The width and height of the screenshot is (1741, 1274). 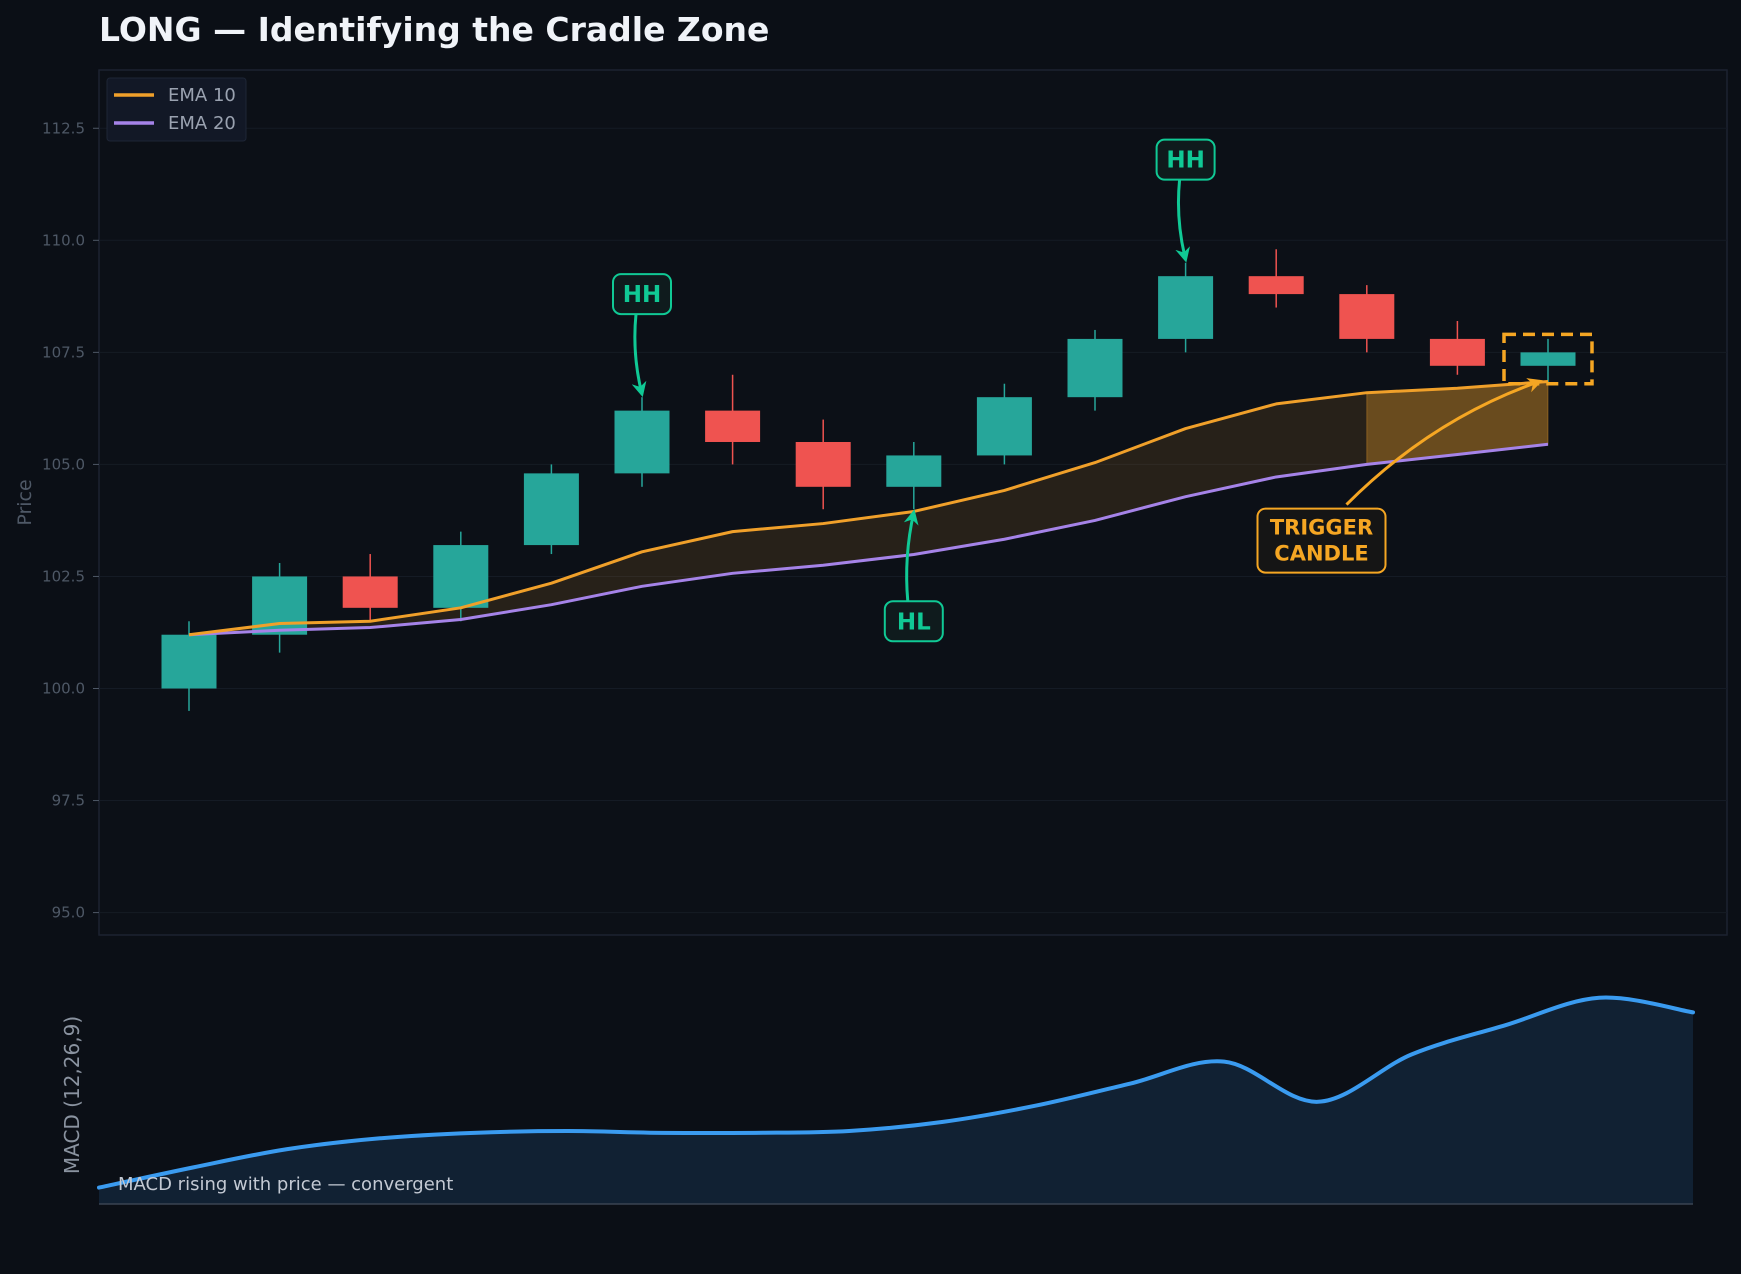 What do you see at coordinates (1321, 554) in the screenshot?
I see `trigger-label-line: CANDLE` at bounding box center [1321, 554].